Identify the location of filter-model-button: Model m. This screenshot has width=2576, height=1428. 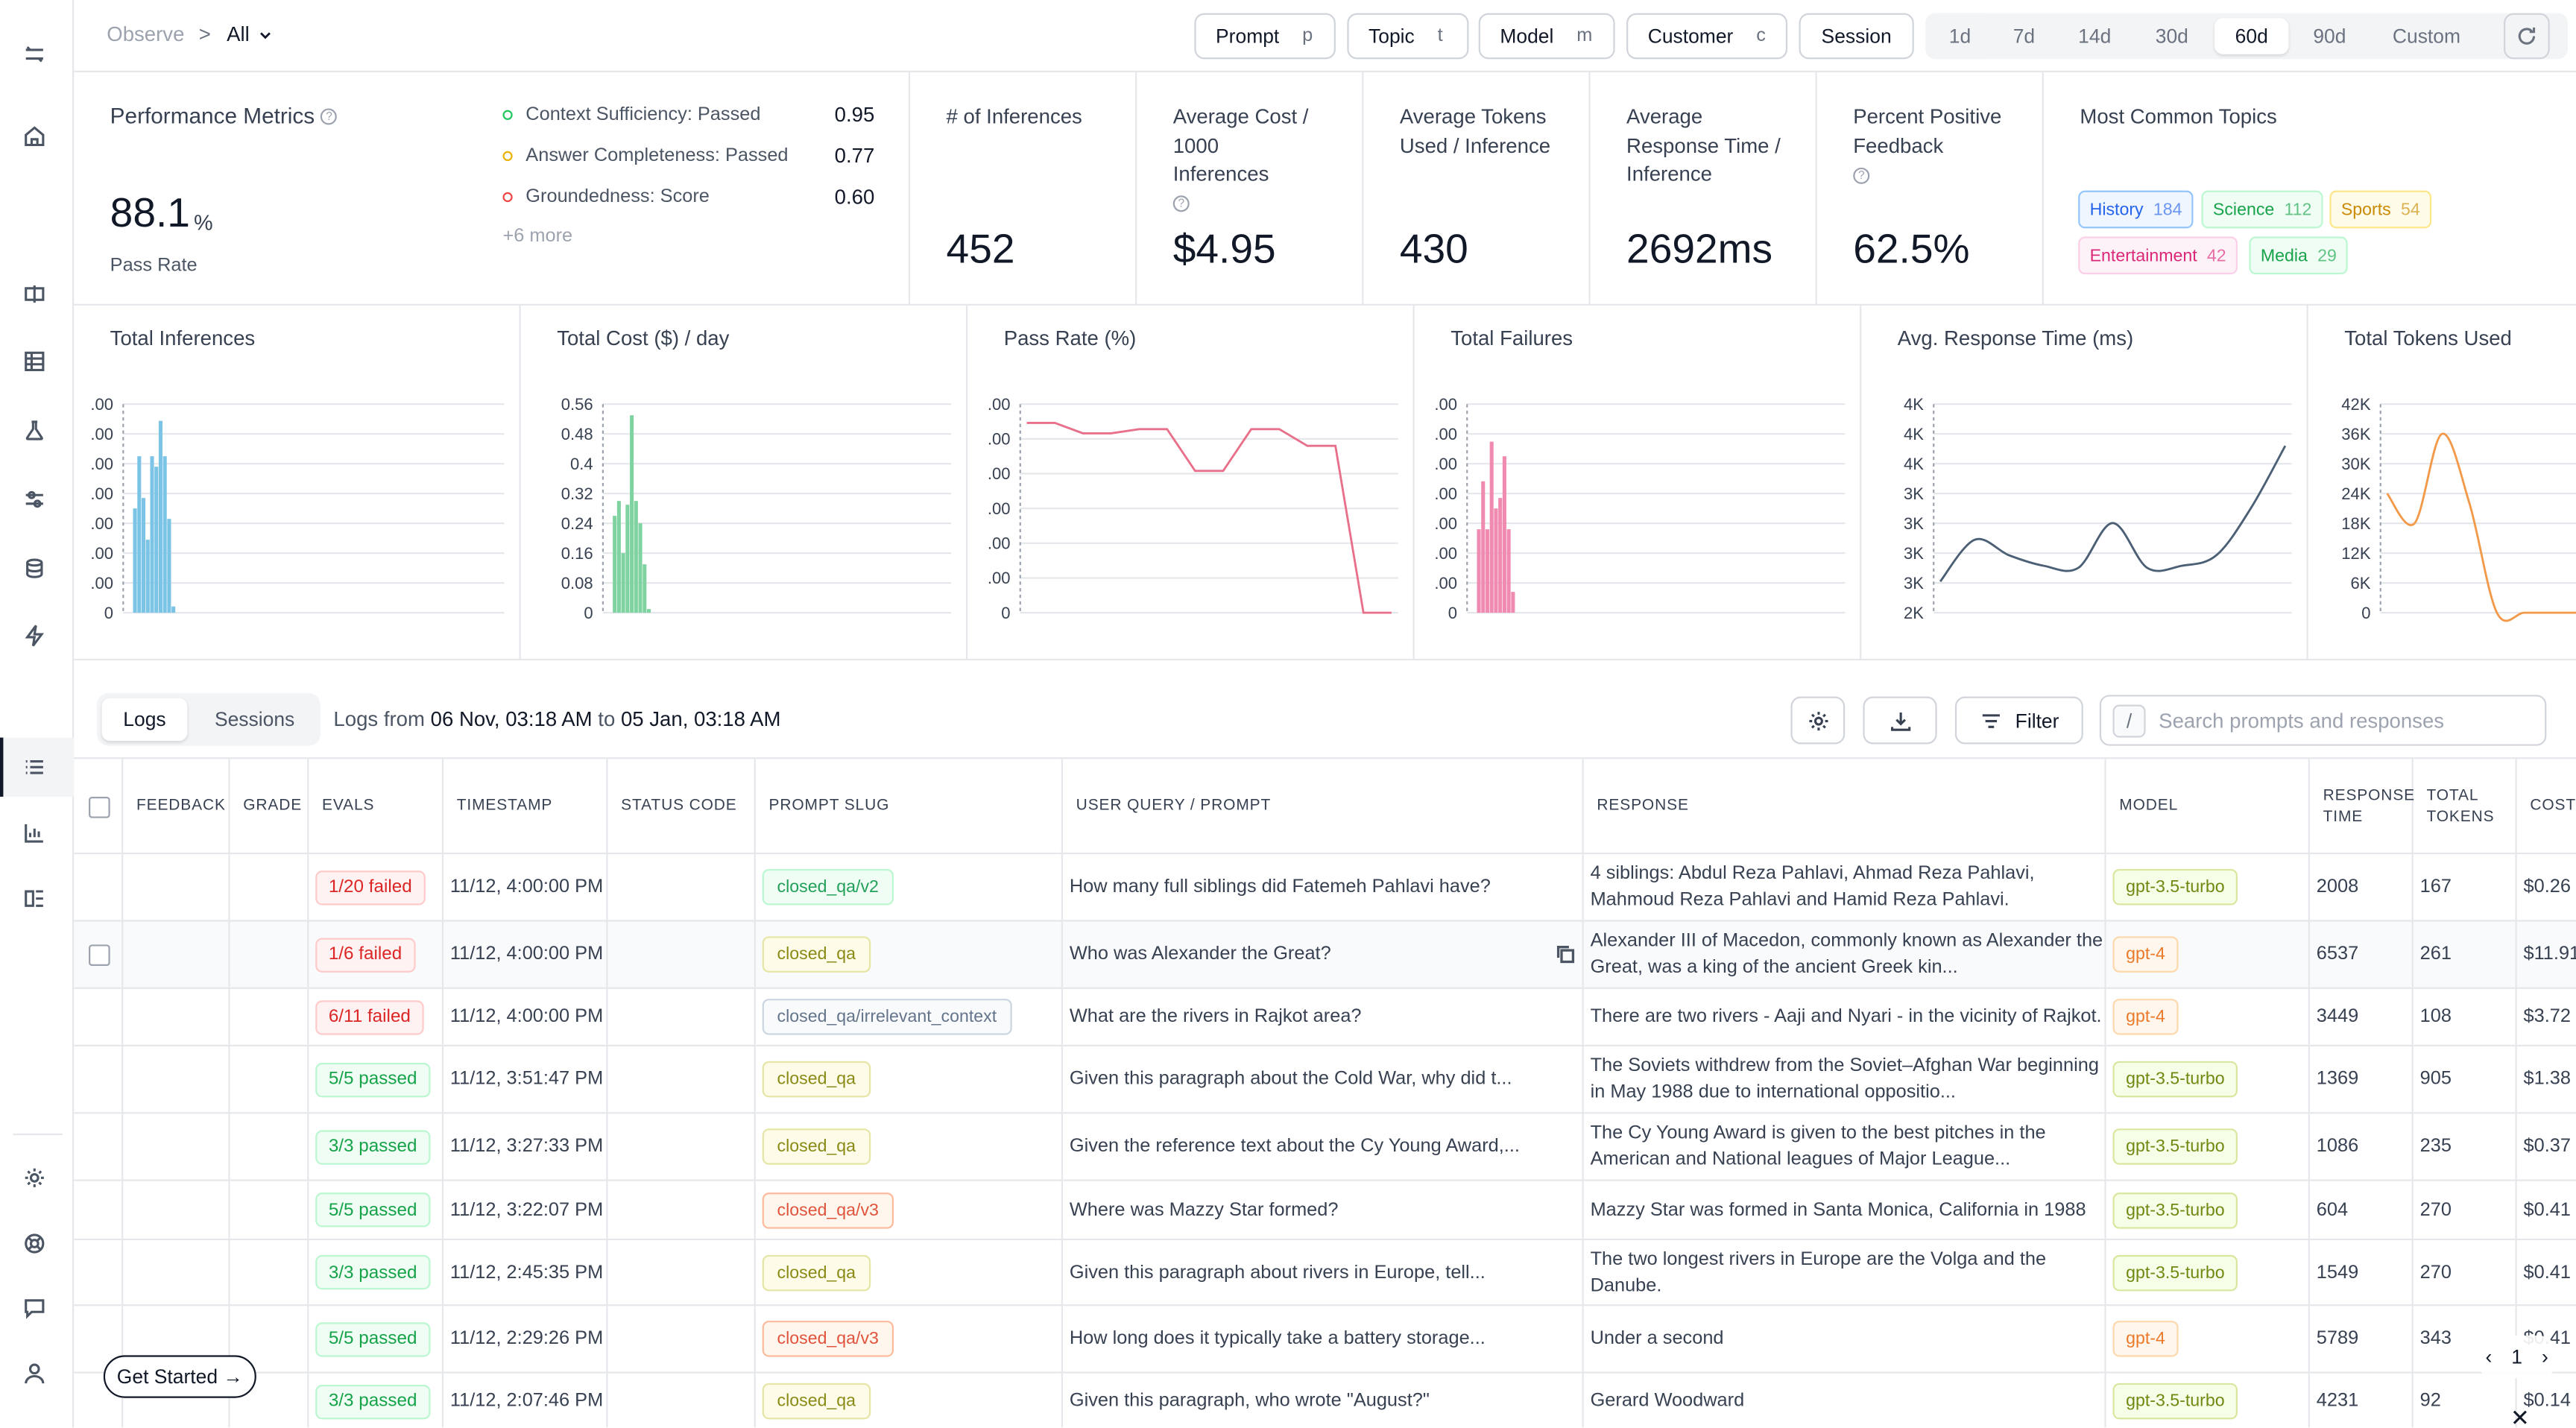
(1546, 36).